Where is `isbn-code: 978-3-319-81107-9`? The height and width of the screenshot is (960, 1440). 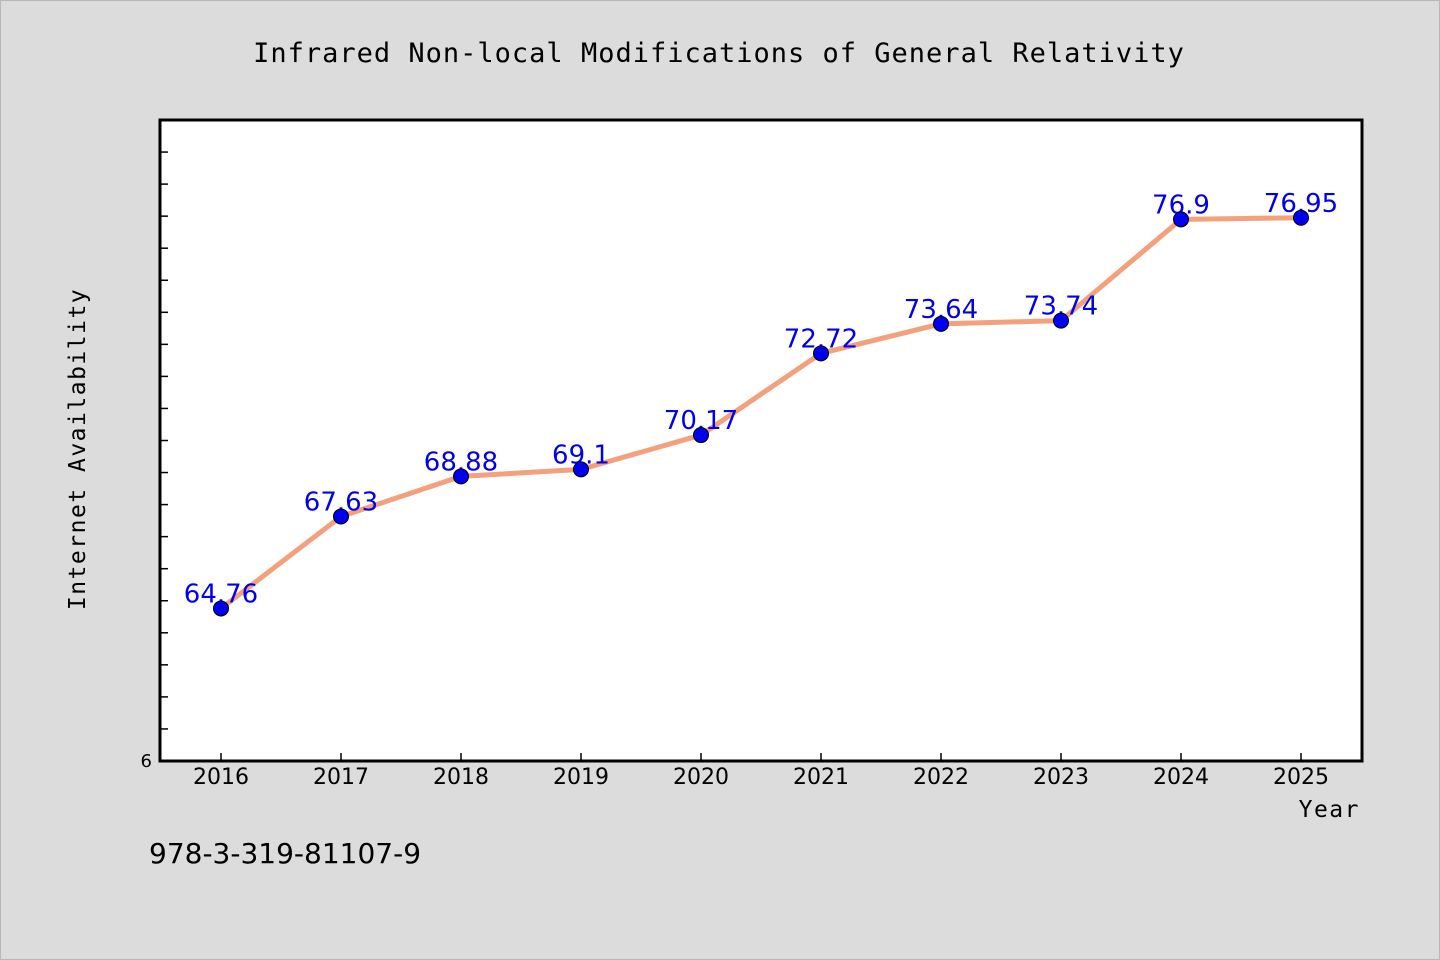
isbn-code: 978-3-319-81107-9 is located at coordinates (285, 853).